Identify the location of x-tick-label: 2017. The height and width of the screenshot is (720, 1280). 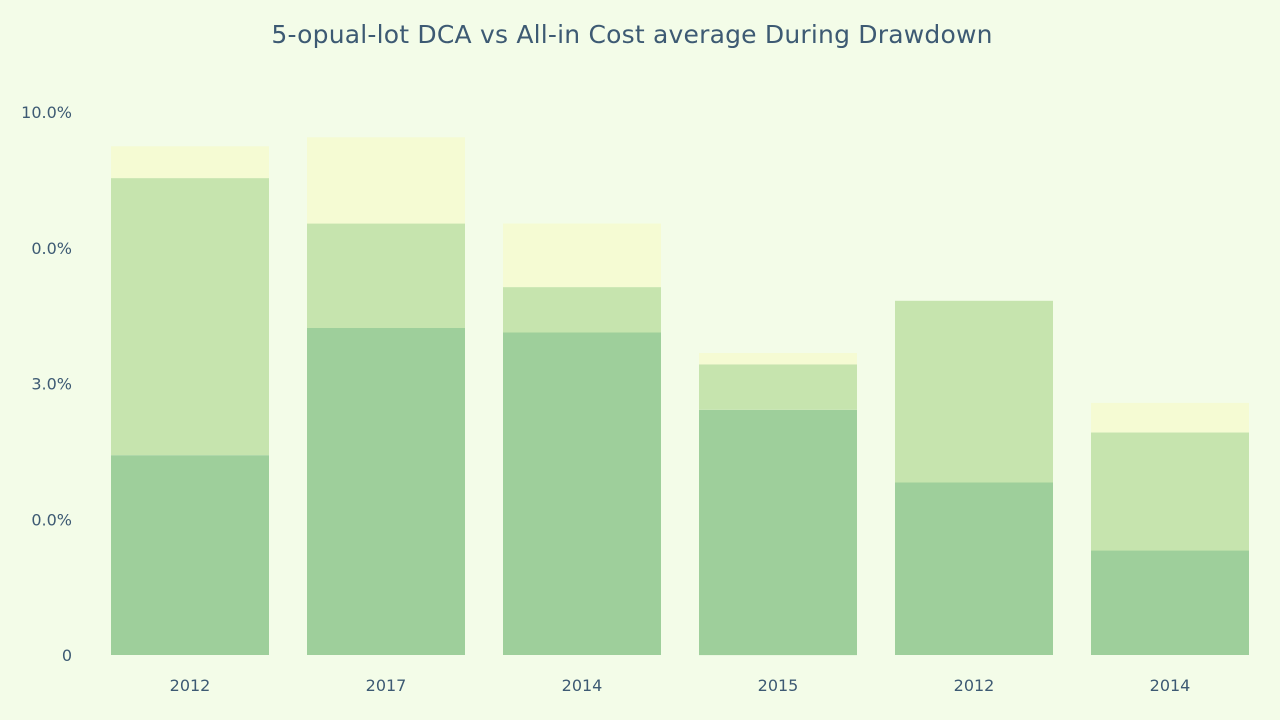
(386, 685).